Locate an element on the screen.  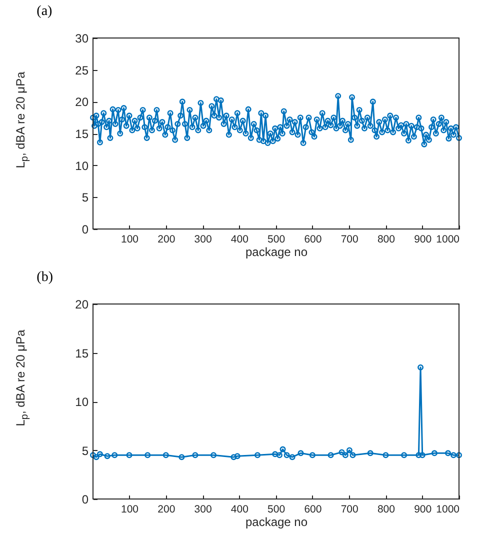
y-tick-label: 30 is located at coordinates (82, 39).